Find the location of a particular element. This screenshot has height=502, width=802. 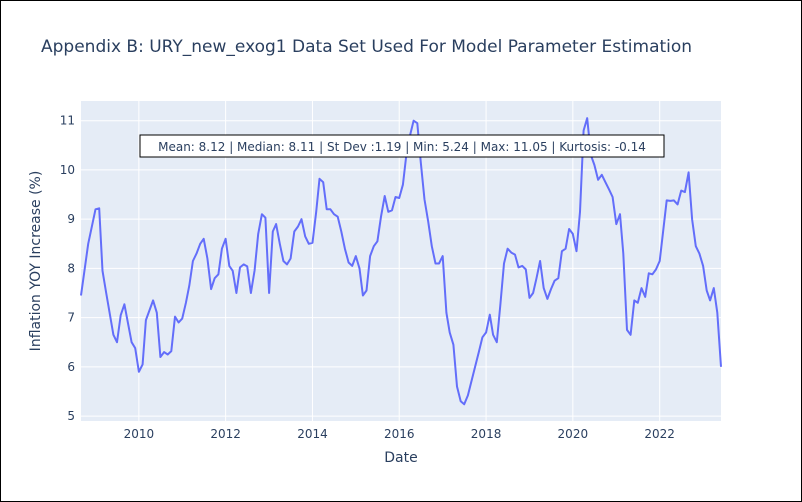

y-tick-label: 9 is located at coordinates (71, 219).